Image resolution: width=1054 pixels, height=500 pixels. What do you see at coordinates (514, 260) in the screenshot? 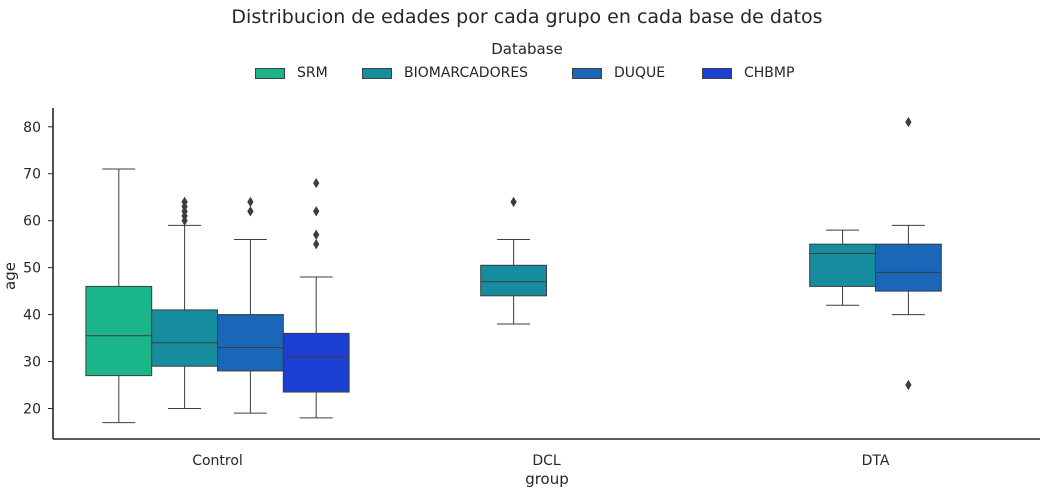
I see `box-biomarcadores-dcl` at bounding box center [514, 260].